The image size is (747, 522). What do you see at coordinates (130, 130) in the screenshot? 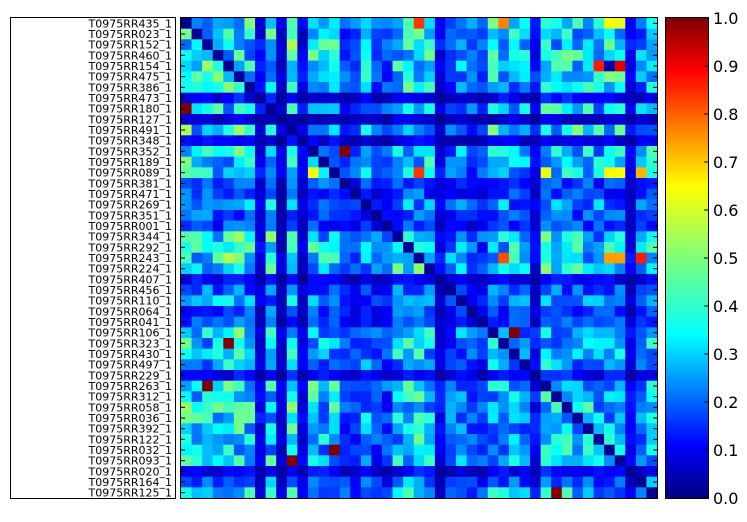
I see `row-label: T0975RR491_1` at bounding box center [130, 130].